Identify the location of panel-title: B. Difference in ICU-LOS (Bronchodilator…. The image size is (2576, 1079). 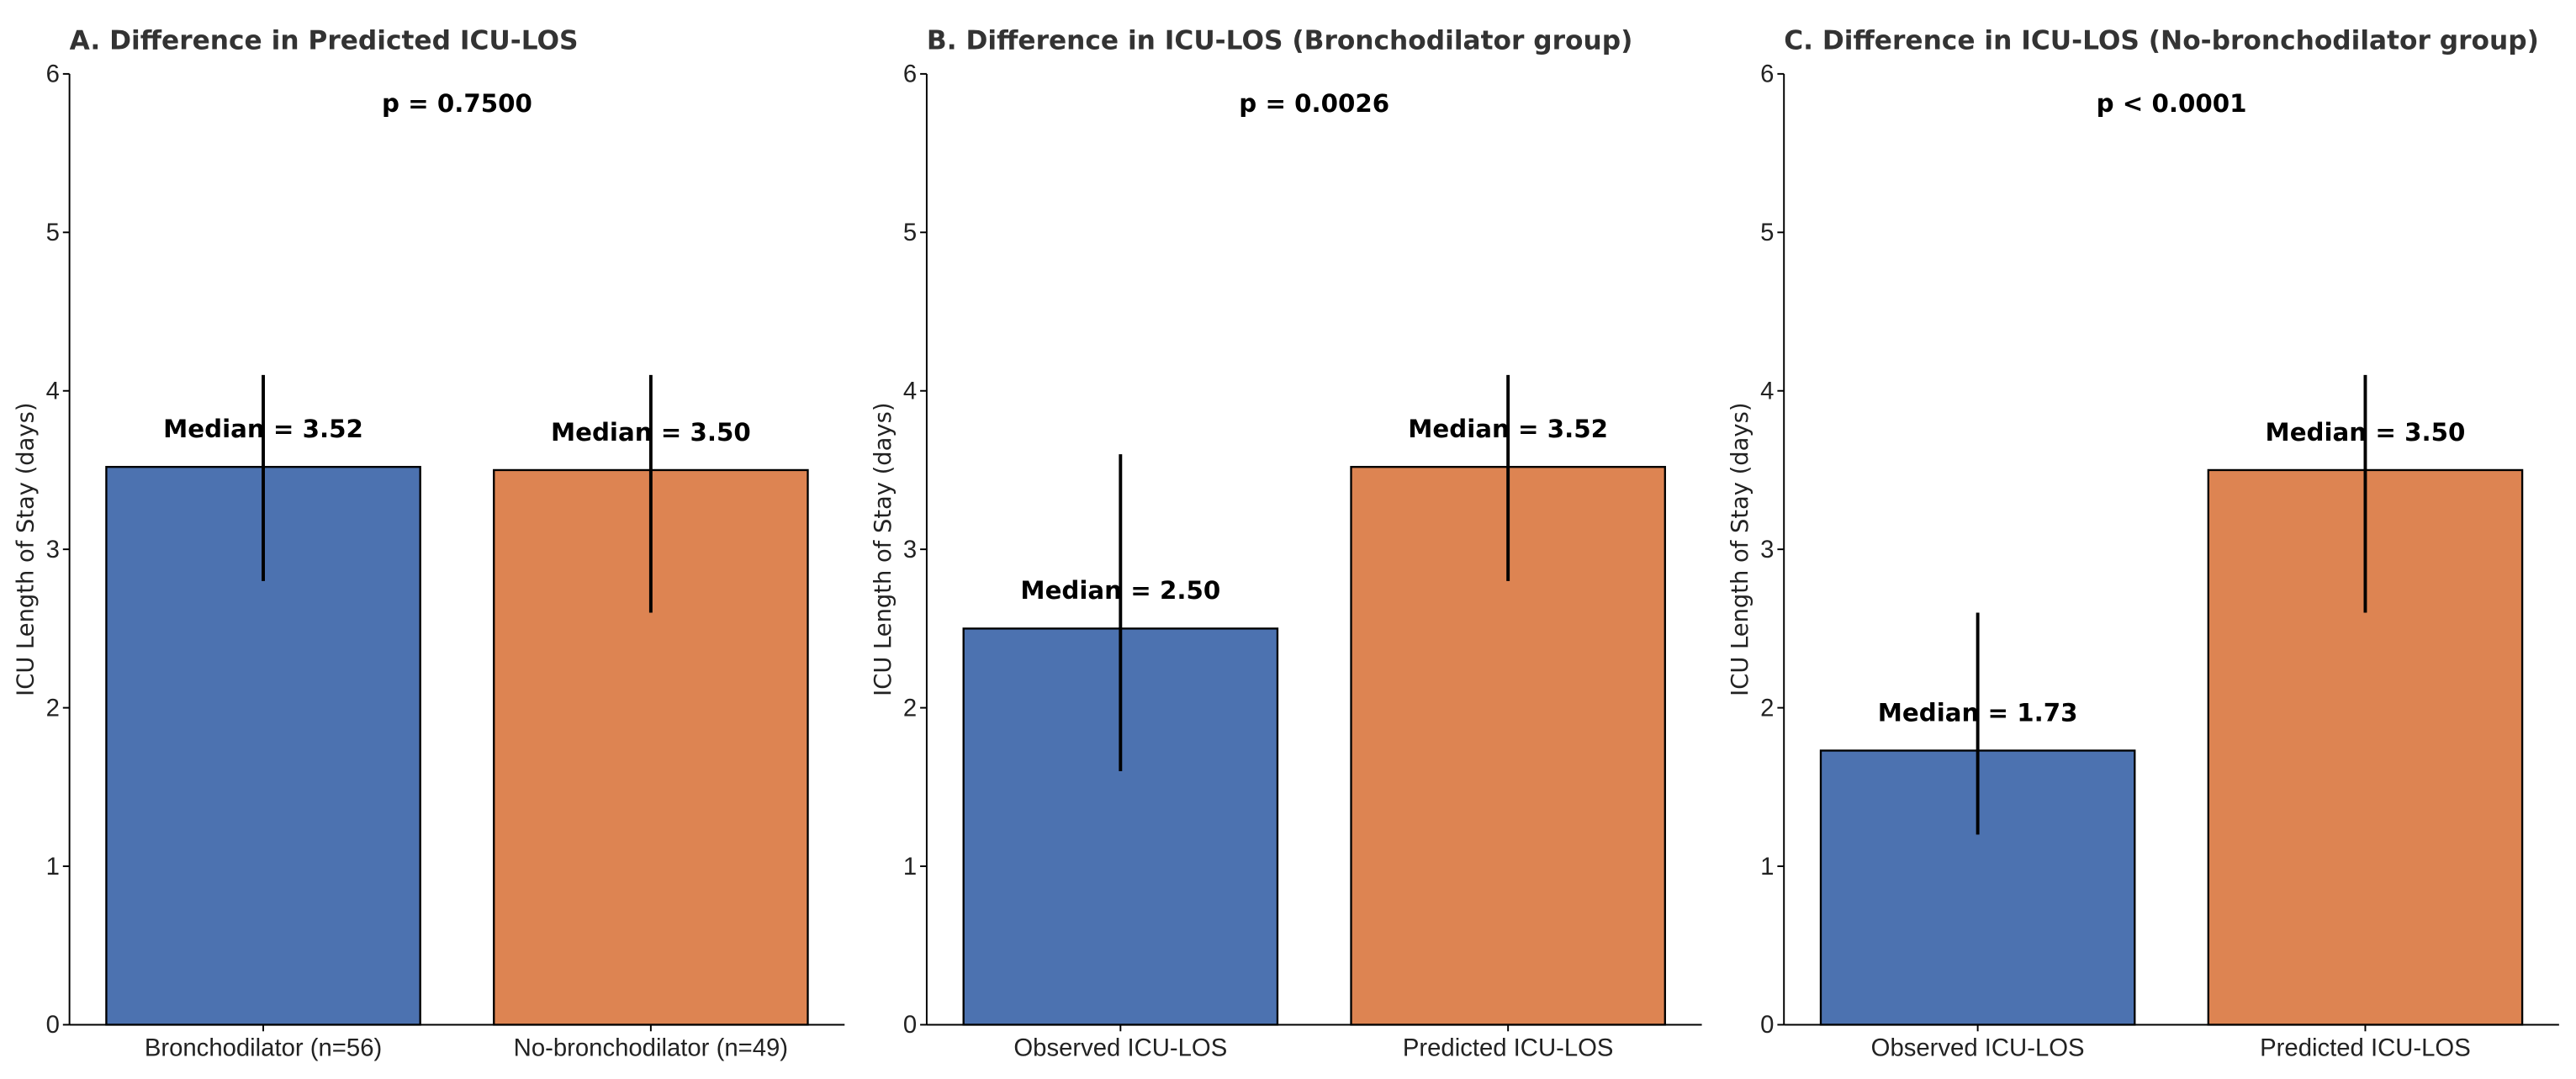
(1279, 41).